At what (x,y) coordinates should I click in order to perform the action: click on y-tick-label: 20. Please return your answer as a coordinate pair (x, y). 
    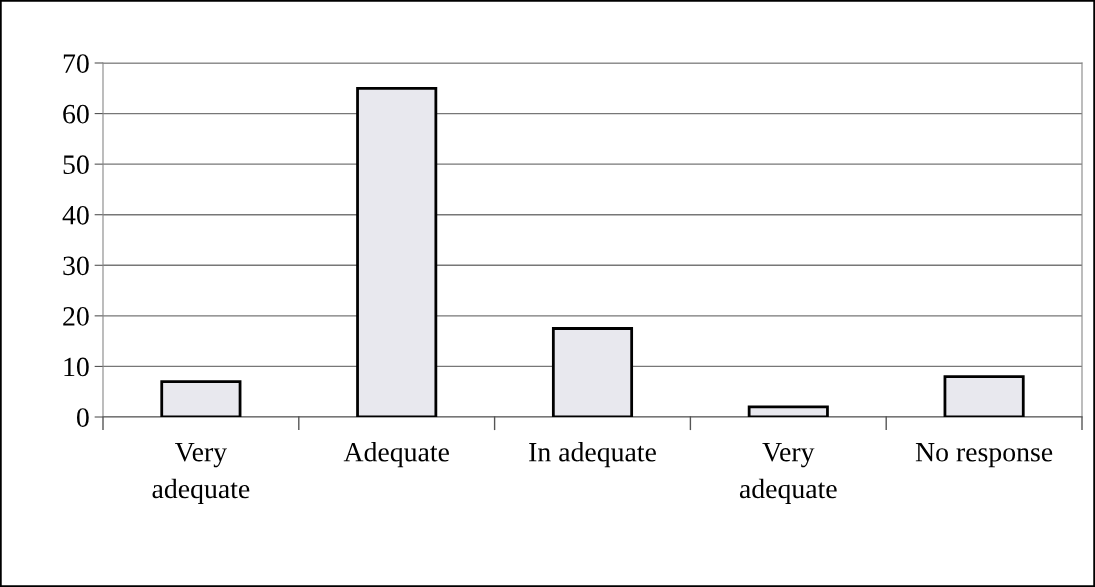
    Looking at the image, I should click on (76, 316).